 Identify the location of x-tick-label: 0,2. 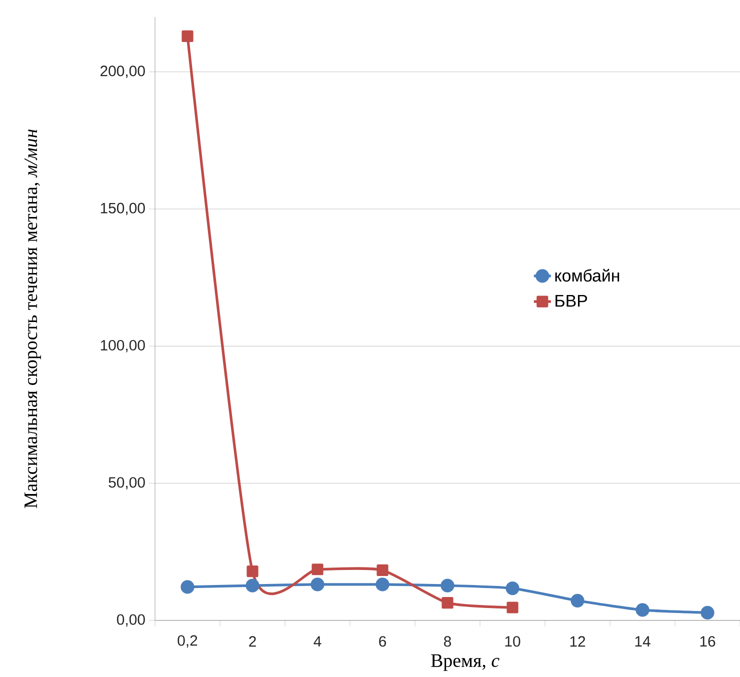
(188, 641).